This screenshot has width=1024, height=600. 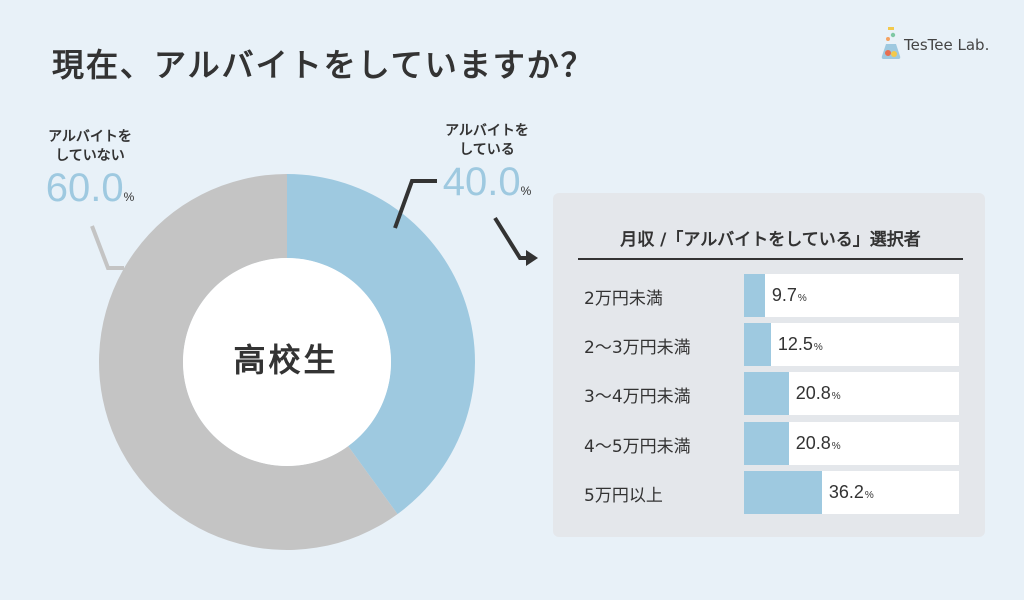 I want to click on page-title: 現在、アルバイトをしていますか？, so click(x=323, y=65).